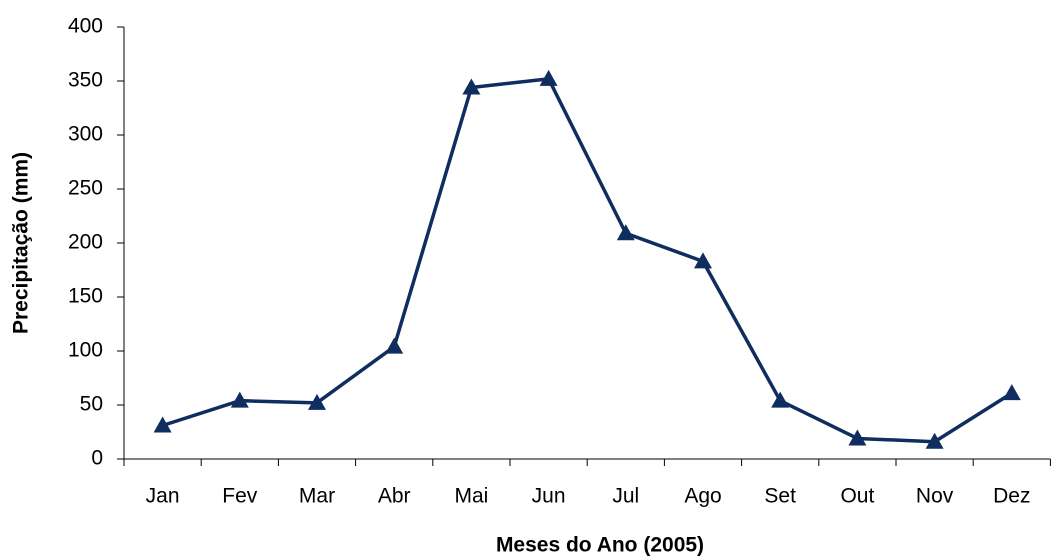  Describe the element at coordinates (317, 496) in the screenshot. I see `x-tick-label: Mar` at that location.